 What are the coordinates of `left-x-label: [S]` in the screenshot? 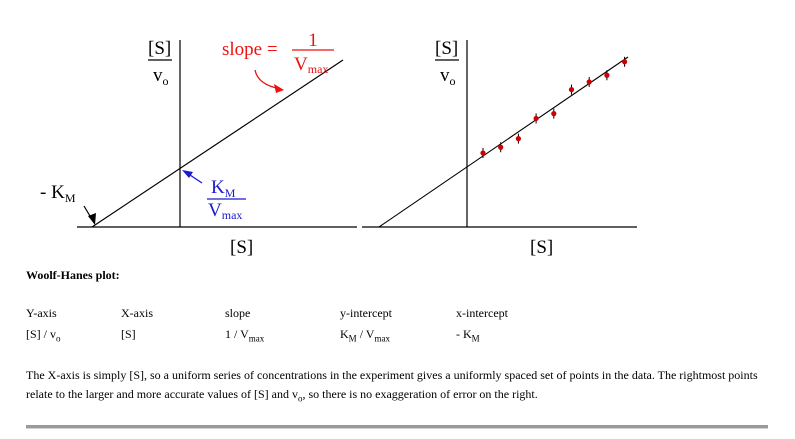 It's located at (241, 247).